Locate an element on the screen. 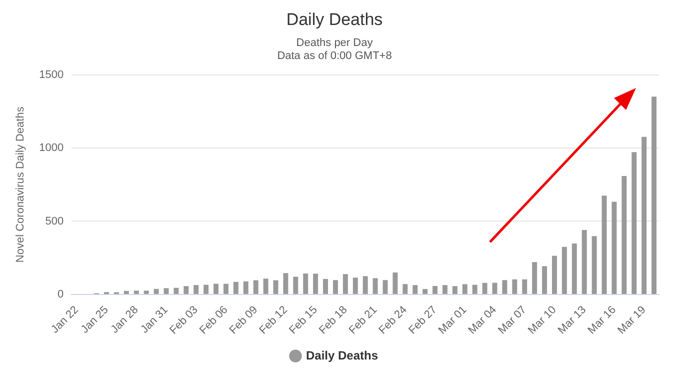  chart-title: Daily Deaths is located at coordinates (334, 19).